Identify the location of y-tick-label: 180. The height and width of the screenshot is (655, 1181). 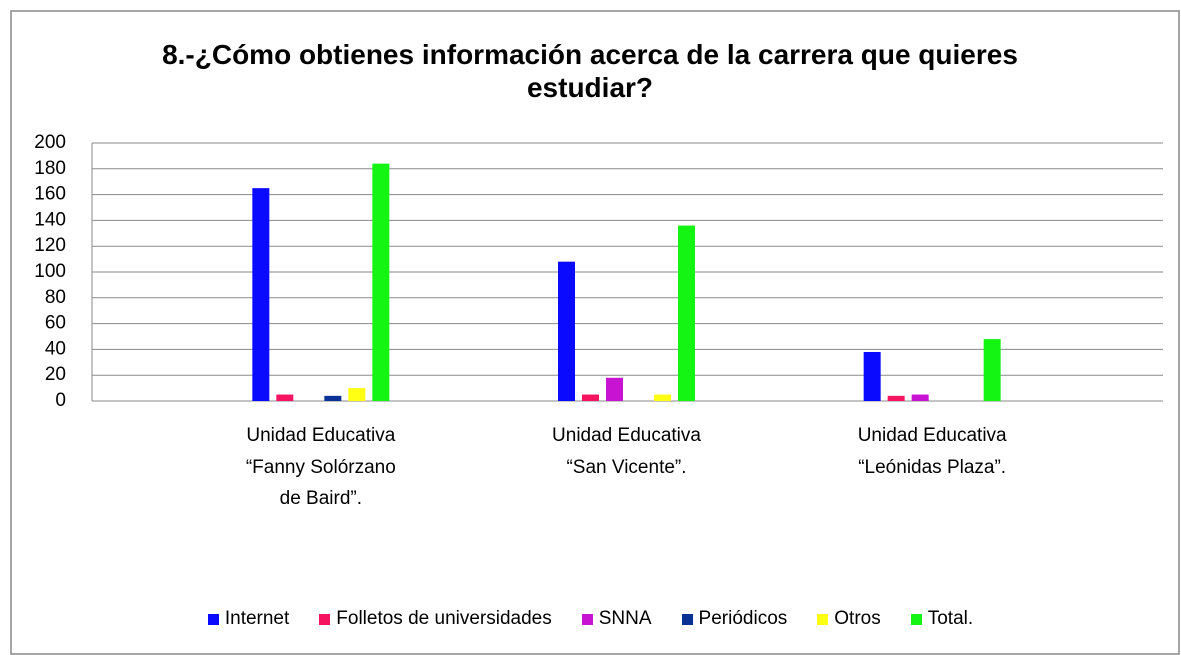
(50, 168).